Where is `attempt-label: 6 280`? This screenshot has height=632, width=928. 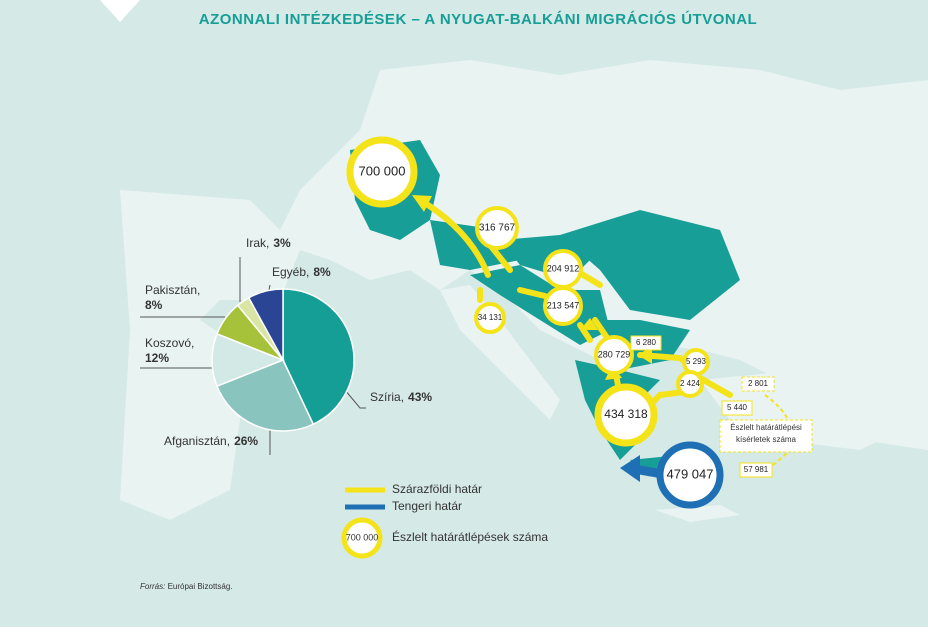
attempt-label: 6 280 is located at coordinates (646, 342).